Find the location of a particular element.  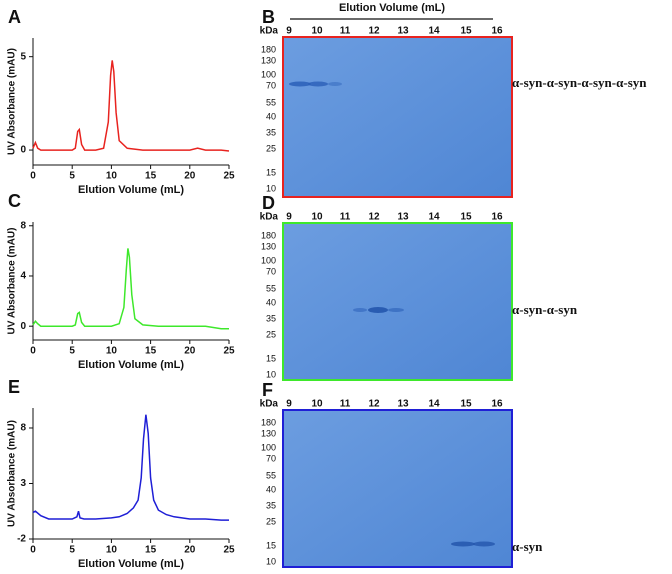

panel-letter: A is located at coordinates (14, 17).